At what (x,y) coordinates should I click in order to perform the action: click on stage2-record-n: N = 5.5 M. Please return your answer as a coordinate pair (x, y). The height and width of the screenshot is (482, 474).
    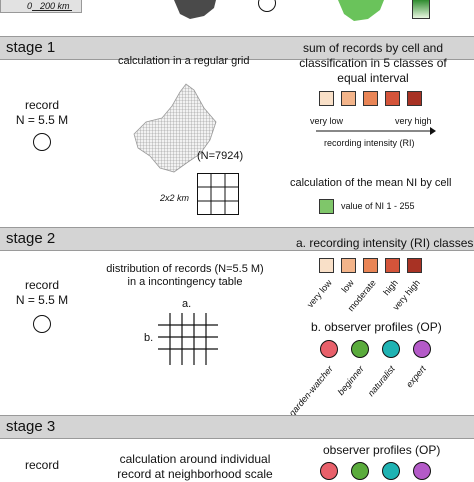
    Looking at the image, I should click on (42, 300).